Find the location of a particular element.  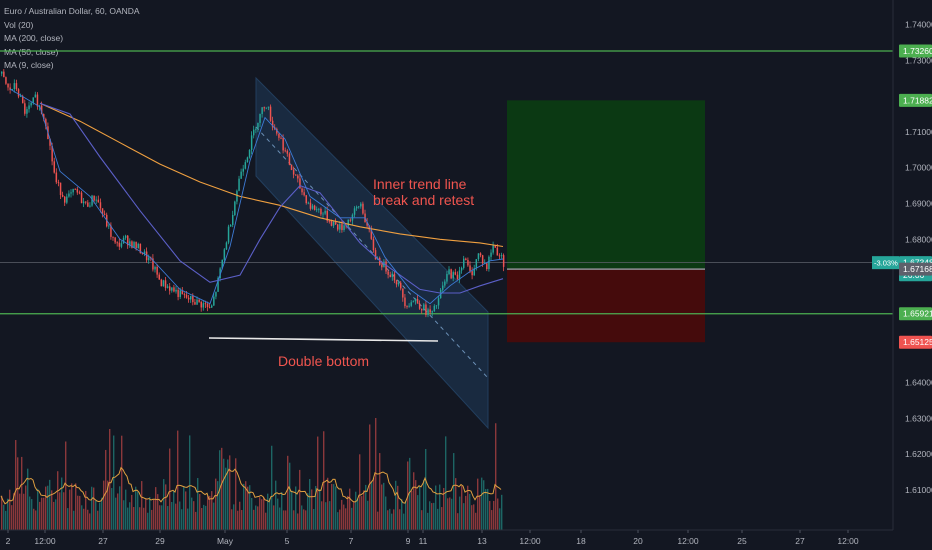

indicator-vol: Vol (20) is located at coordinates (19, 24).